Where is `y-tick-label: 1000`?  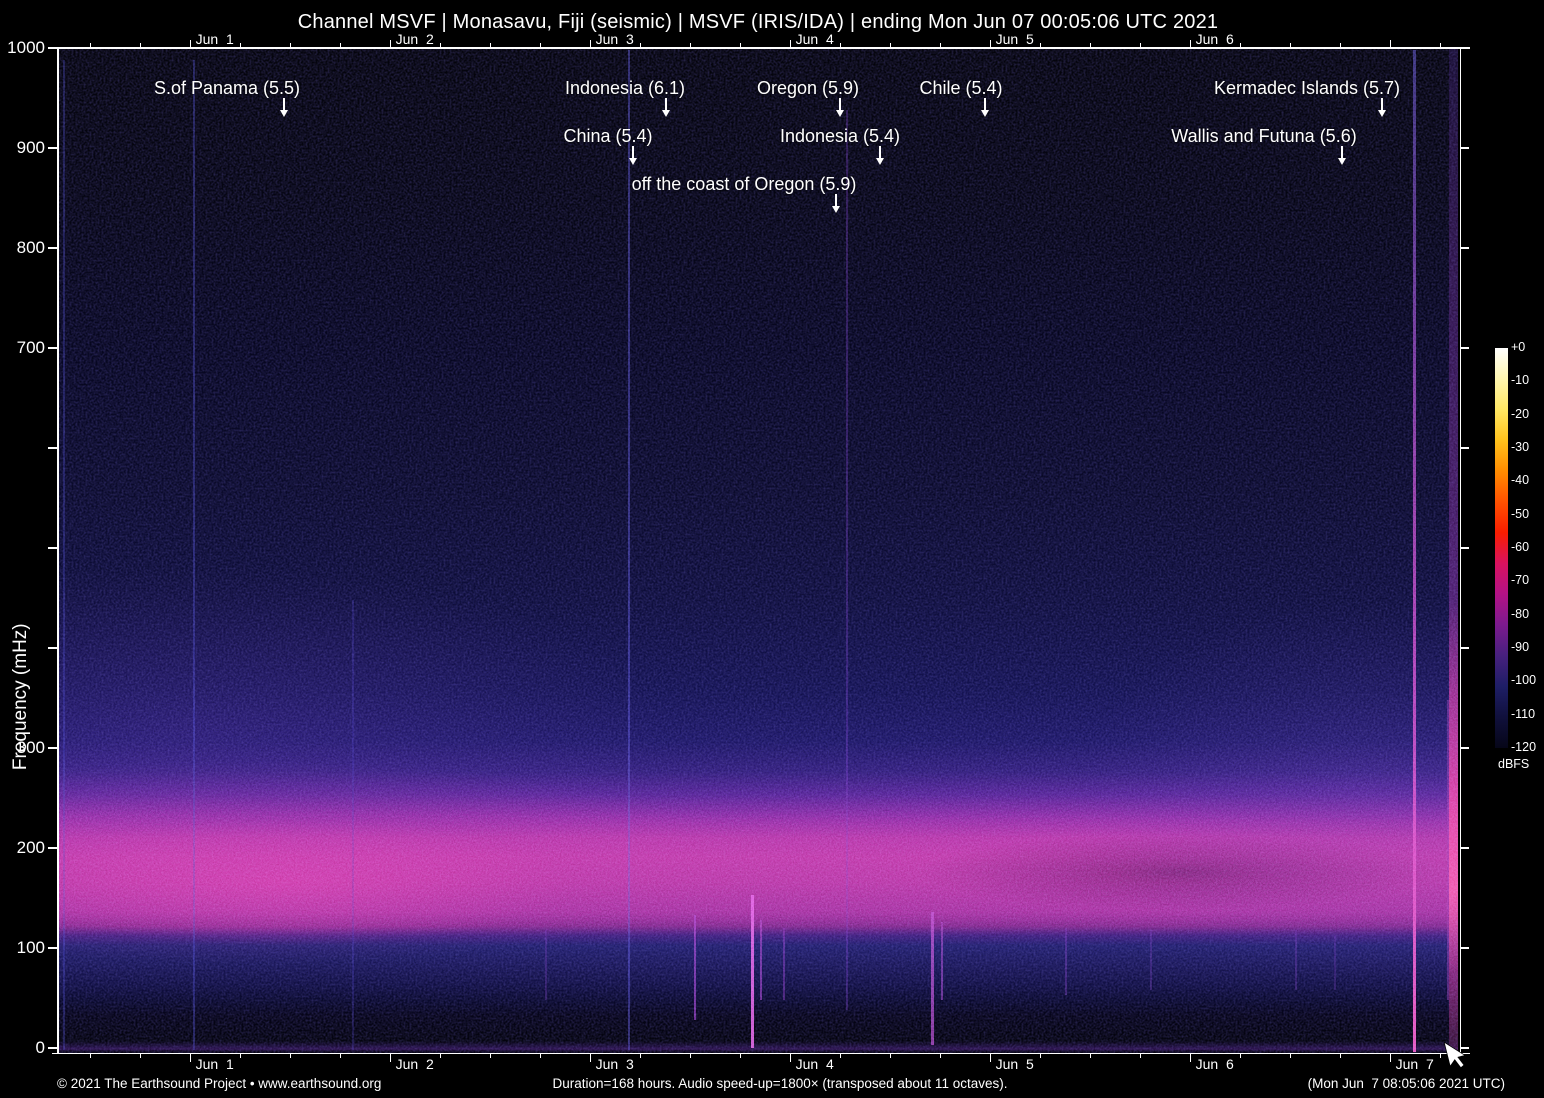
y-tick-label: 1000 is located at coordinates (26, 47).